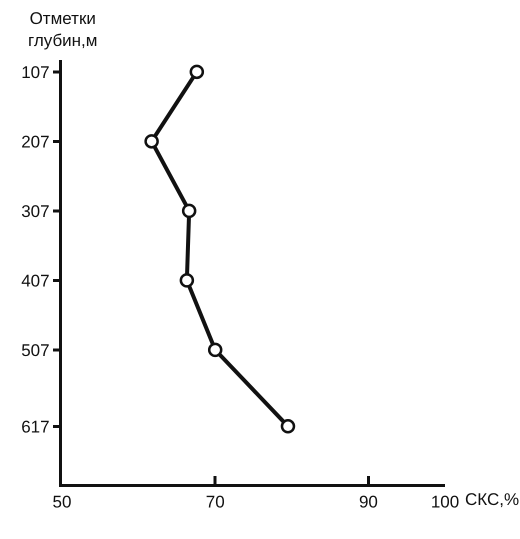 This screenshot has width=520, height=539. I want to click on y-axis-title: Отметки глубин,м, so click(63, 29).